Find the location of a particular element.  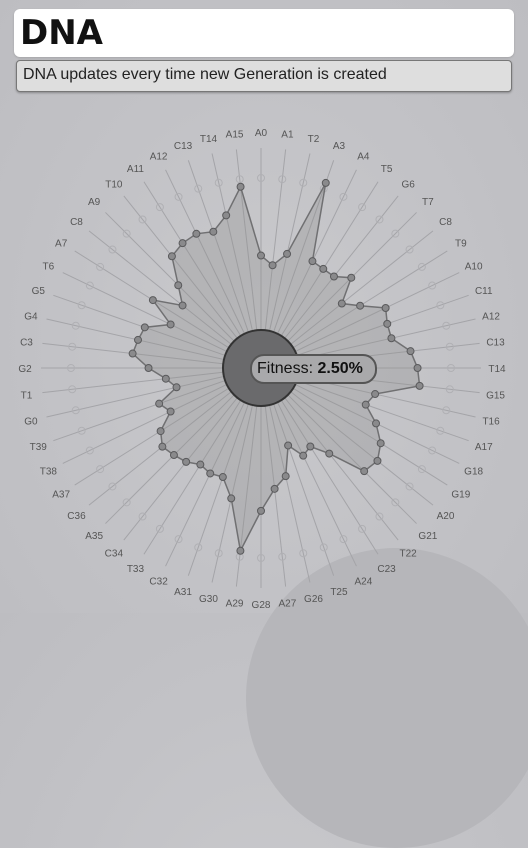

data-point-A0 is located at coordinates (261, 255).